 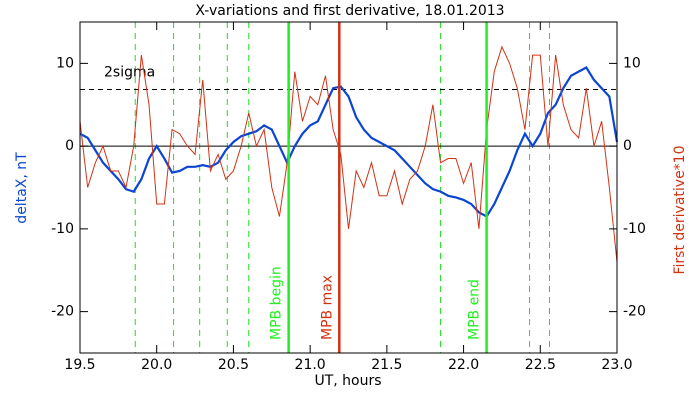 I want to click on y2-tick-label: 0, so click(x=627, y=146).